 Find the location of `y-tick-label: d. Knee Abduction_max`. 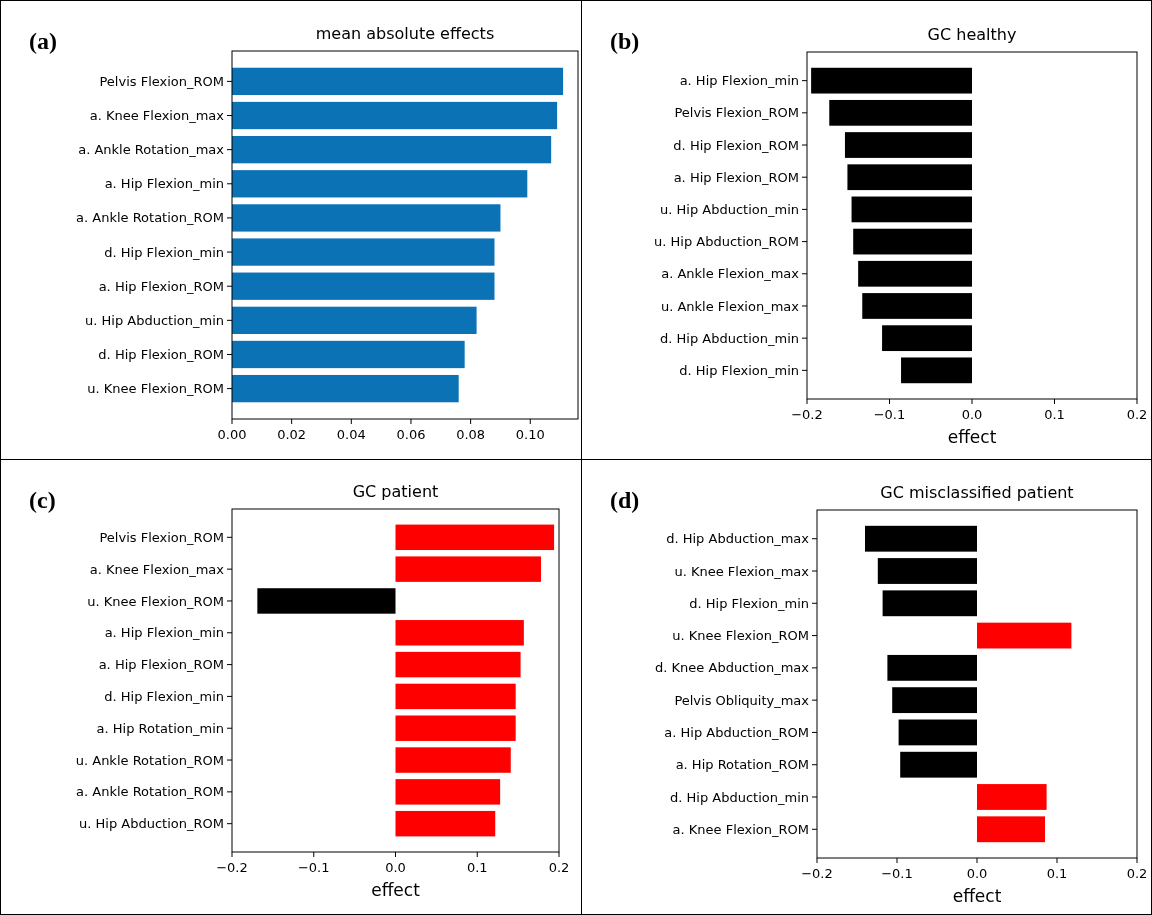

y-tick-label: d. Knee Abduction_max is located at coordinates (732, 668).